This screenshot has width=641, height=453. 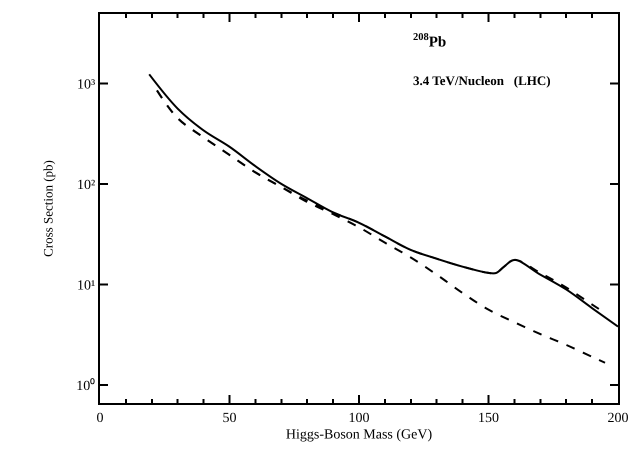 I want to click on y-tick-label: 10³, so click(x=86, y=84).